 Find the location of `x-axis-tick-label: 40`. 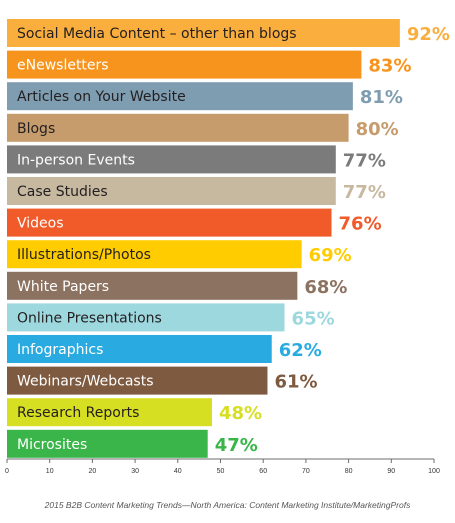

x-axis-tick-label: 40 is located at coordinates (178, 471).